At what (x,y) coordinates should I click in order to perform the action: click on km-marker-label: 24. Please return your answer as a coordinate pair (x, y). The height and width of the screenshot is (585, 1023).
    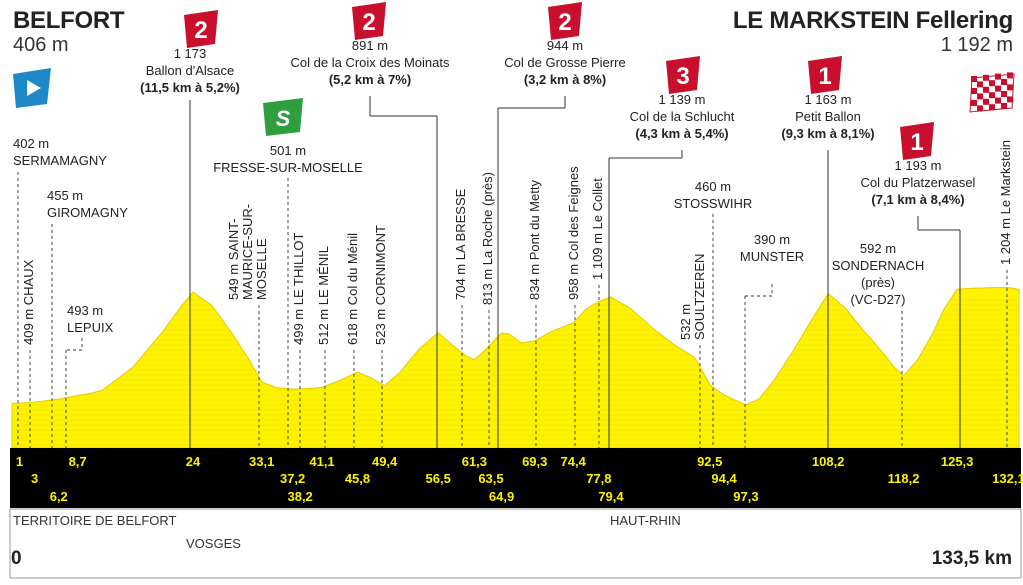
    Looking at the image, I should click on (193, 461).